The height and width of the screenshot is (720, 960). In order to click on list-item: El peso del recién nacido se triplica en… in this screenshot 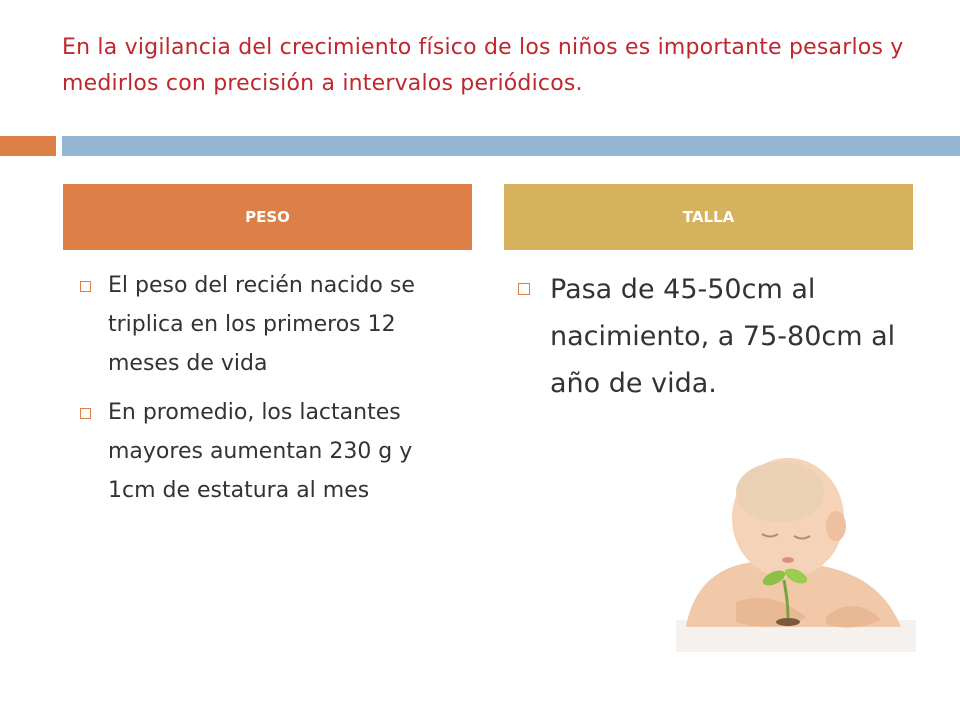, I will do `click(270, 324)`.